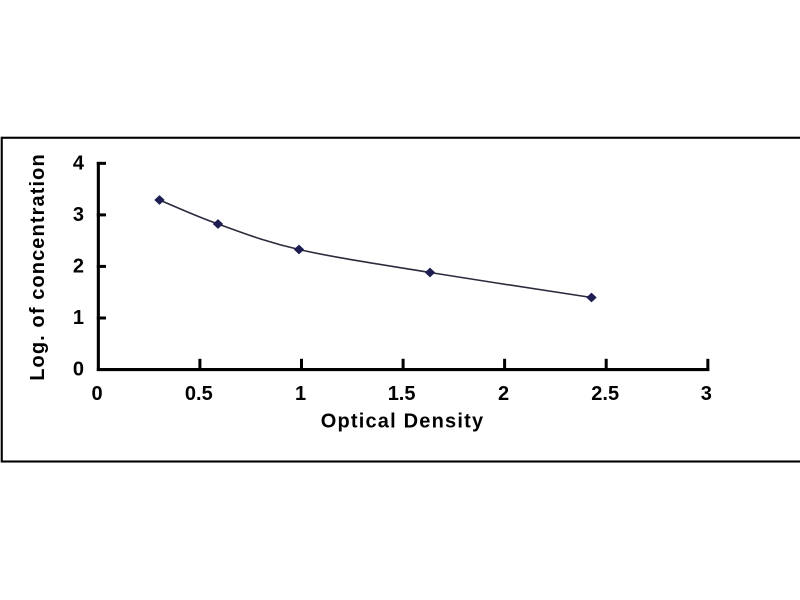 The height and width of the screenshot is (600, 800). Describe the element at coordinates (38, 267) in the screenshot. I see `svg-text: Log. of concentration` at that location.